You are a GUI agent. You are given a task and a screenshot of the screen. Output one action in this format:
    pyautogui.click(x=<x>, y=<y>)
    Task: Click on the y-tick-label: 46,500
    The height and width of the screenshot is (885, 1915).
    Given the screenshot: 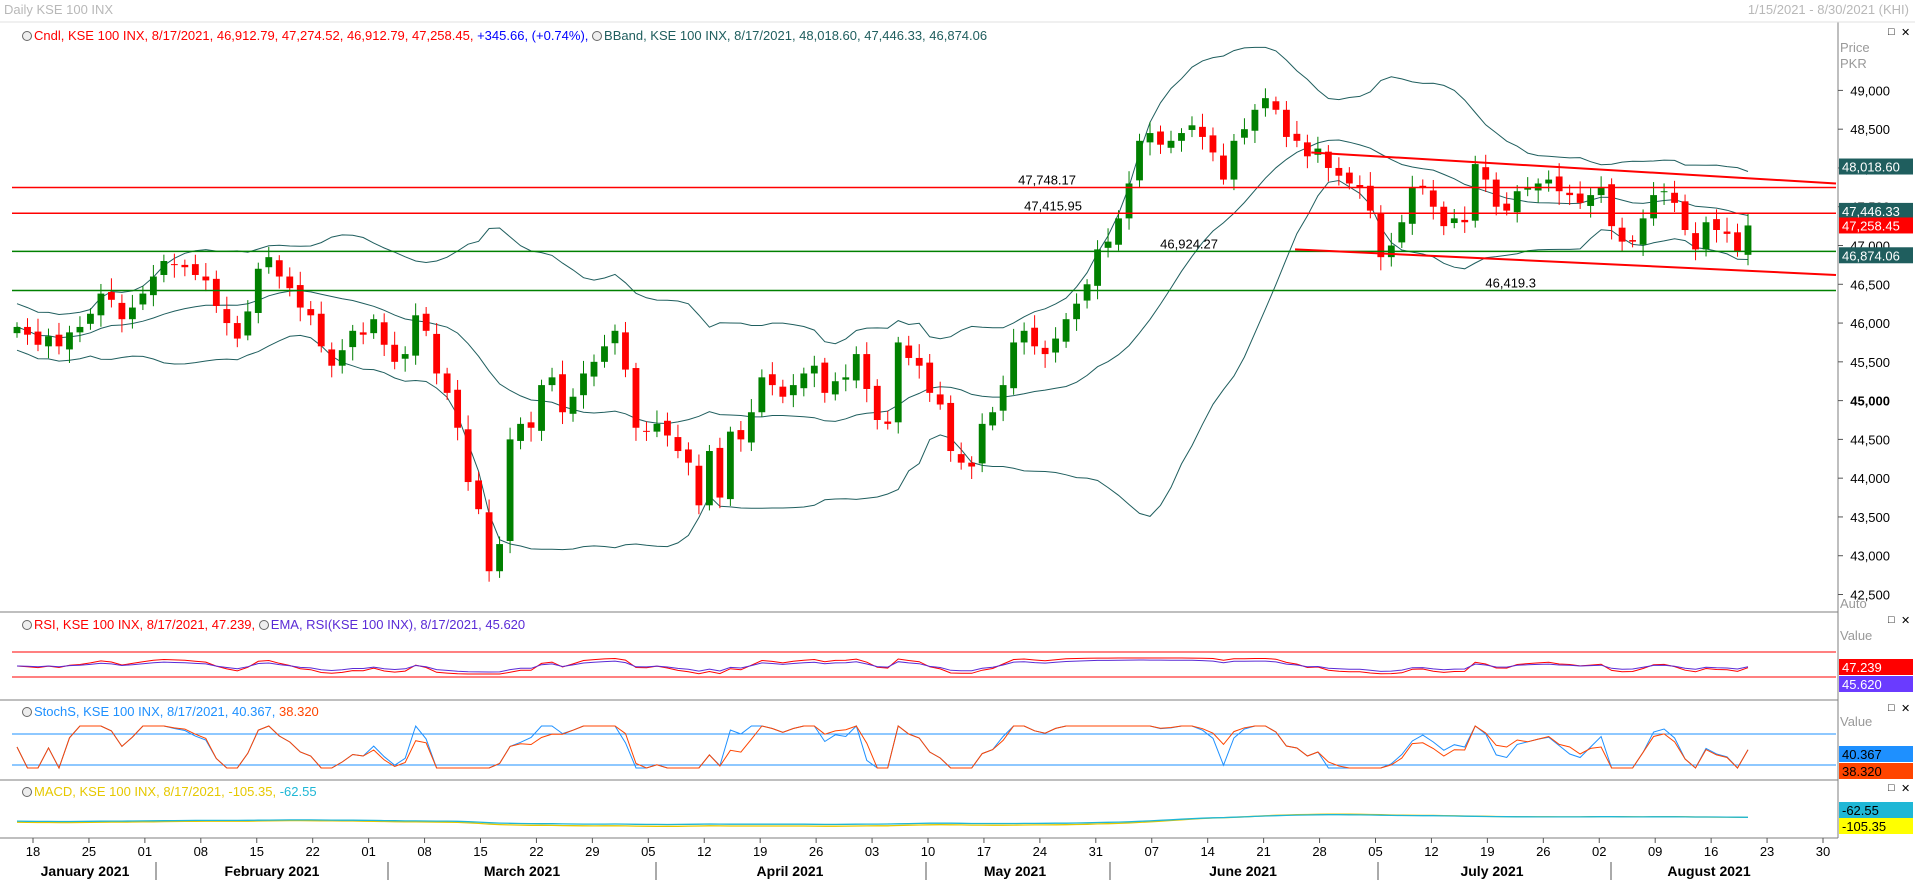 What is the action you would take?
    pyautogui.click(x=1870, y=284)
    